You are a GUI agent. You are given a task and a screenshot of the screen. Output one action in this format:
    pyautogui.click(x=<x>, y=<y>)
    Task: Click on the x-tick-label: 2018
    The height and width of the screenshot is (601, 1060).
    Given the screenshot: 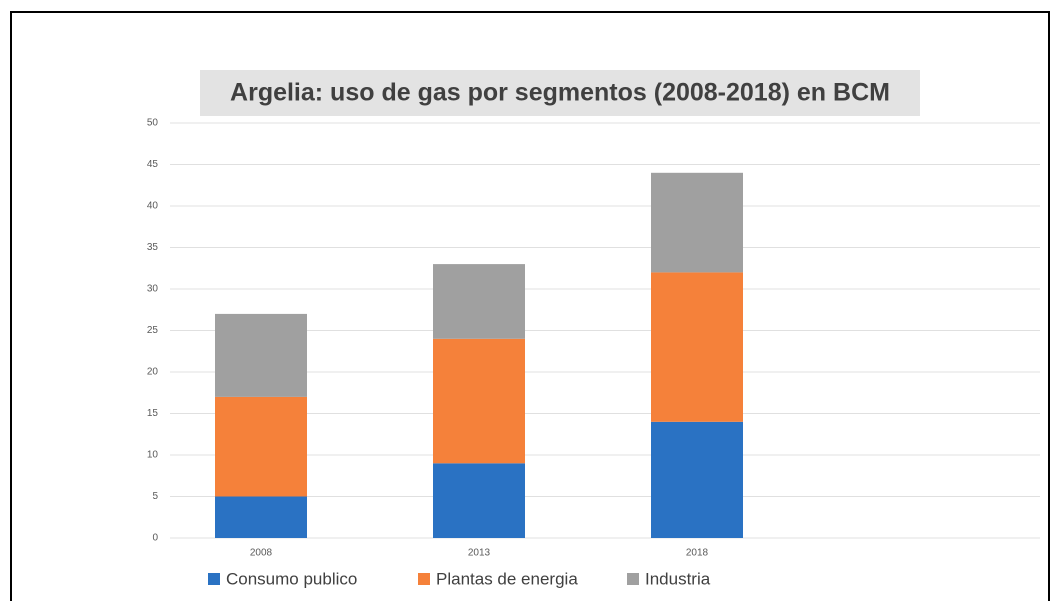 What is the action you would take?
    pyautogui.click(x=697, y=553)
    